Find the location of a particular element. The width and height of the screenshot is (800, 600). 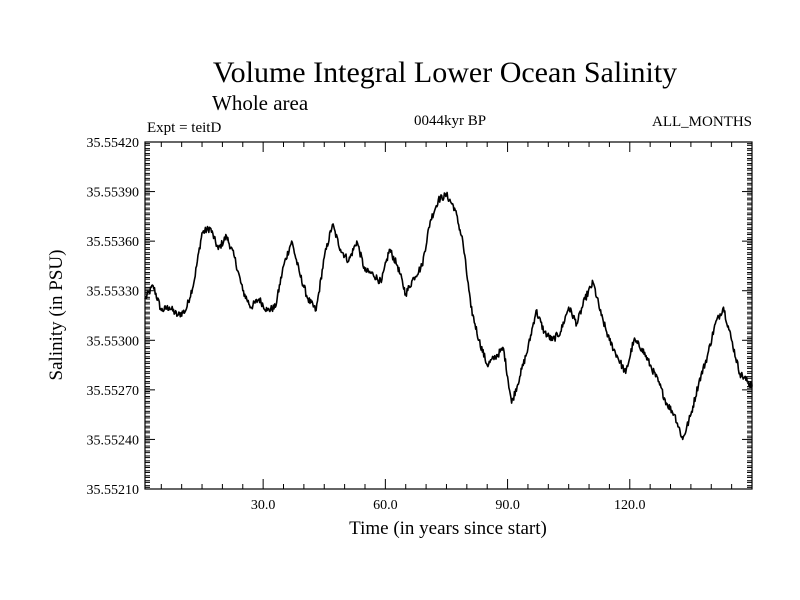

y-tick-label: 35.55210 is located at coordinates (113, 490).